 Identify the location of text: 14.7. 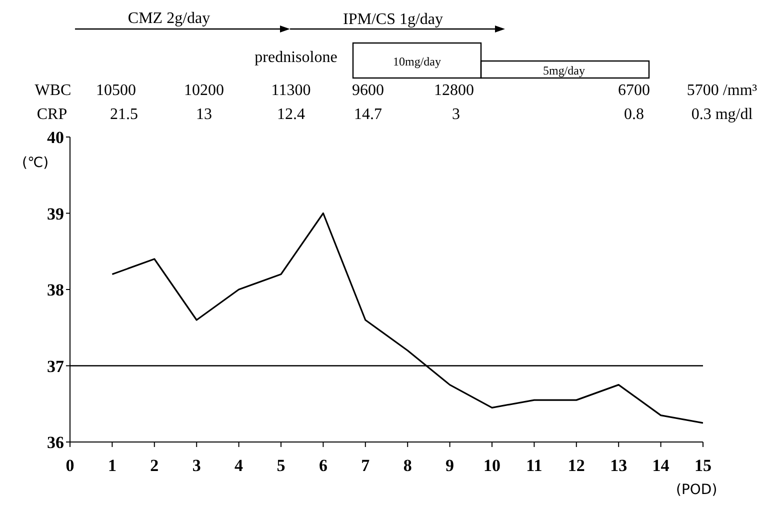
(368, 115).